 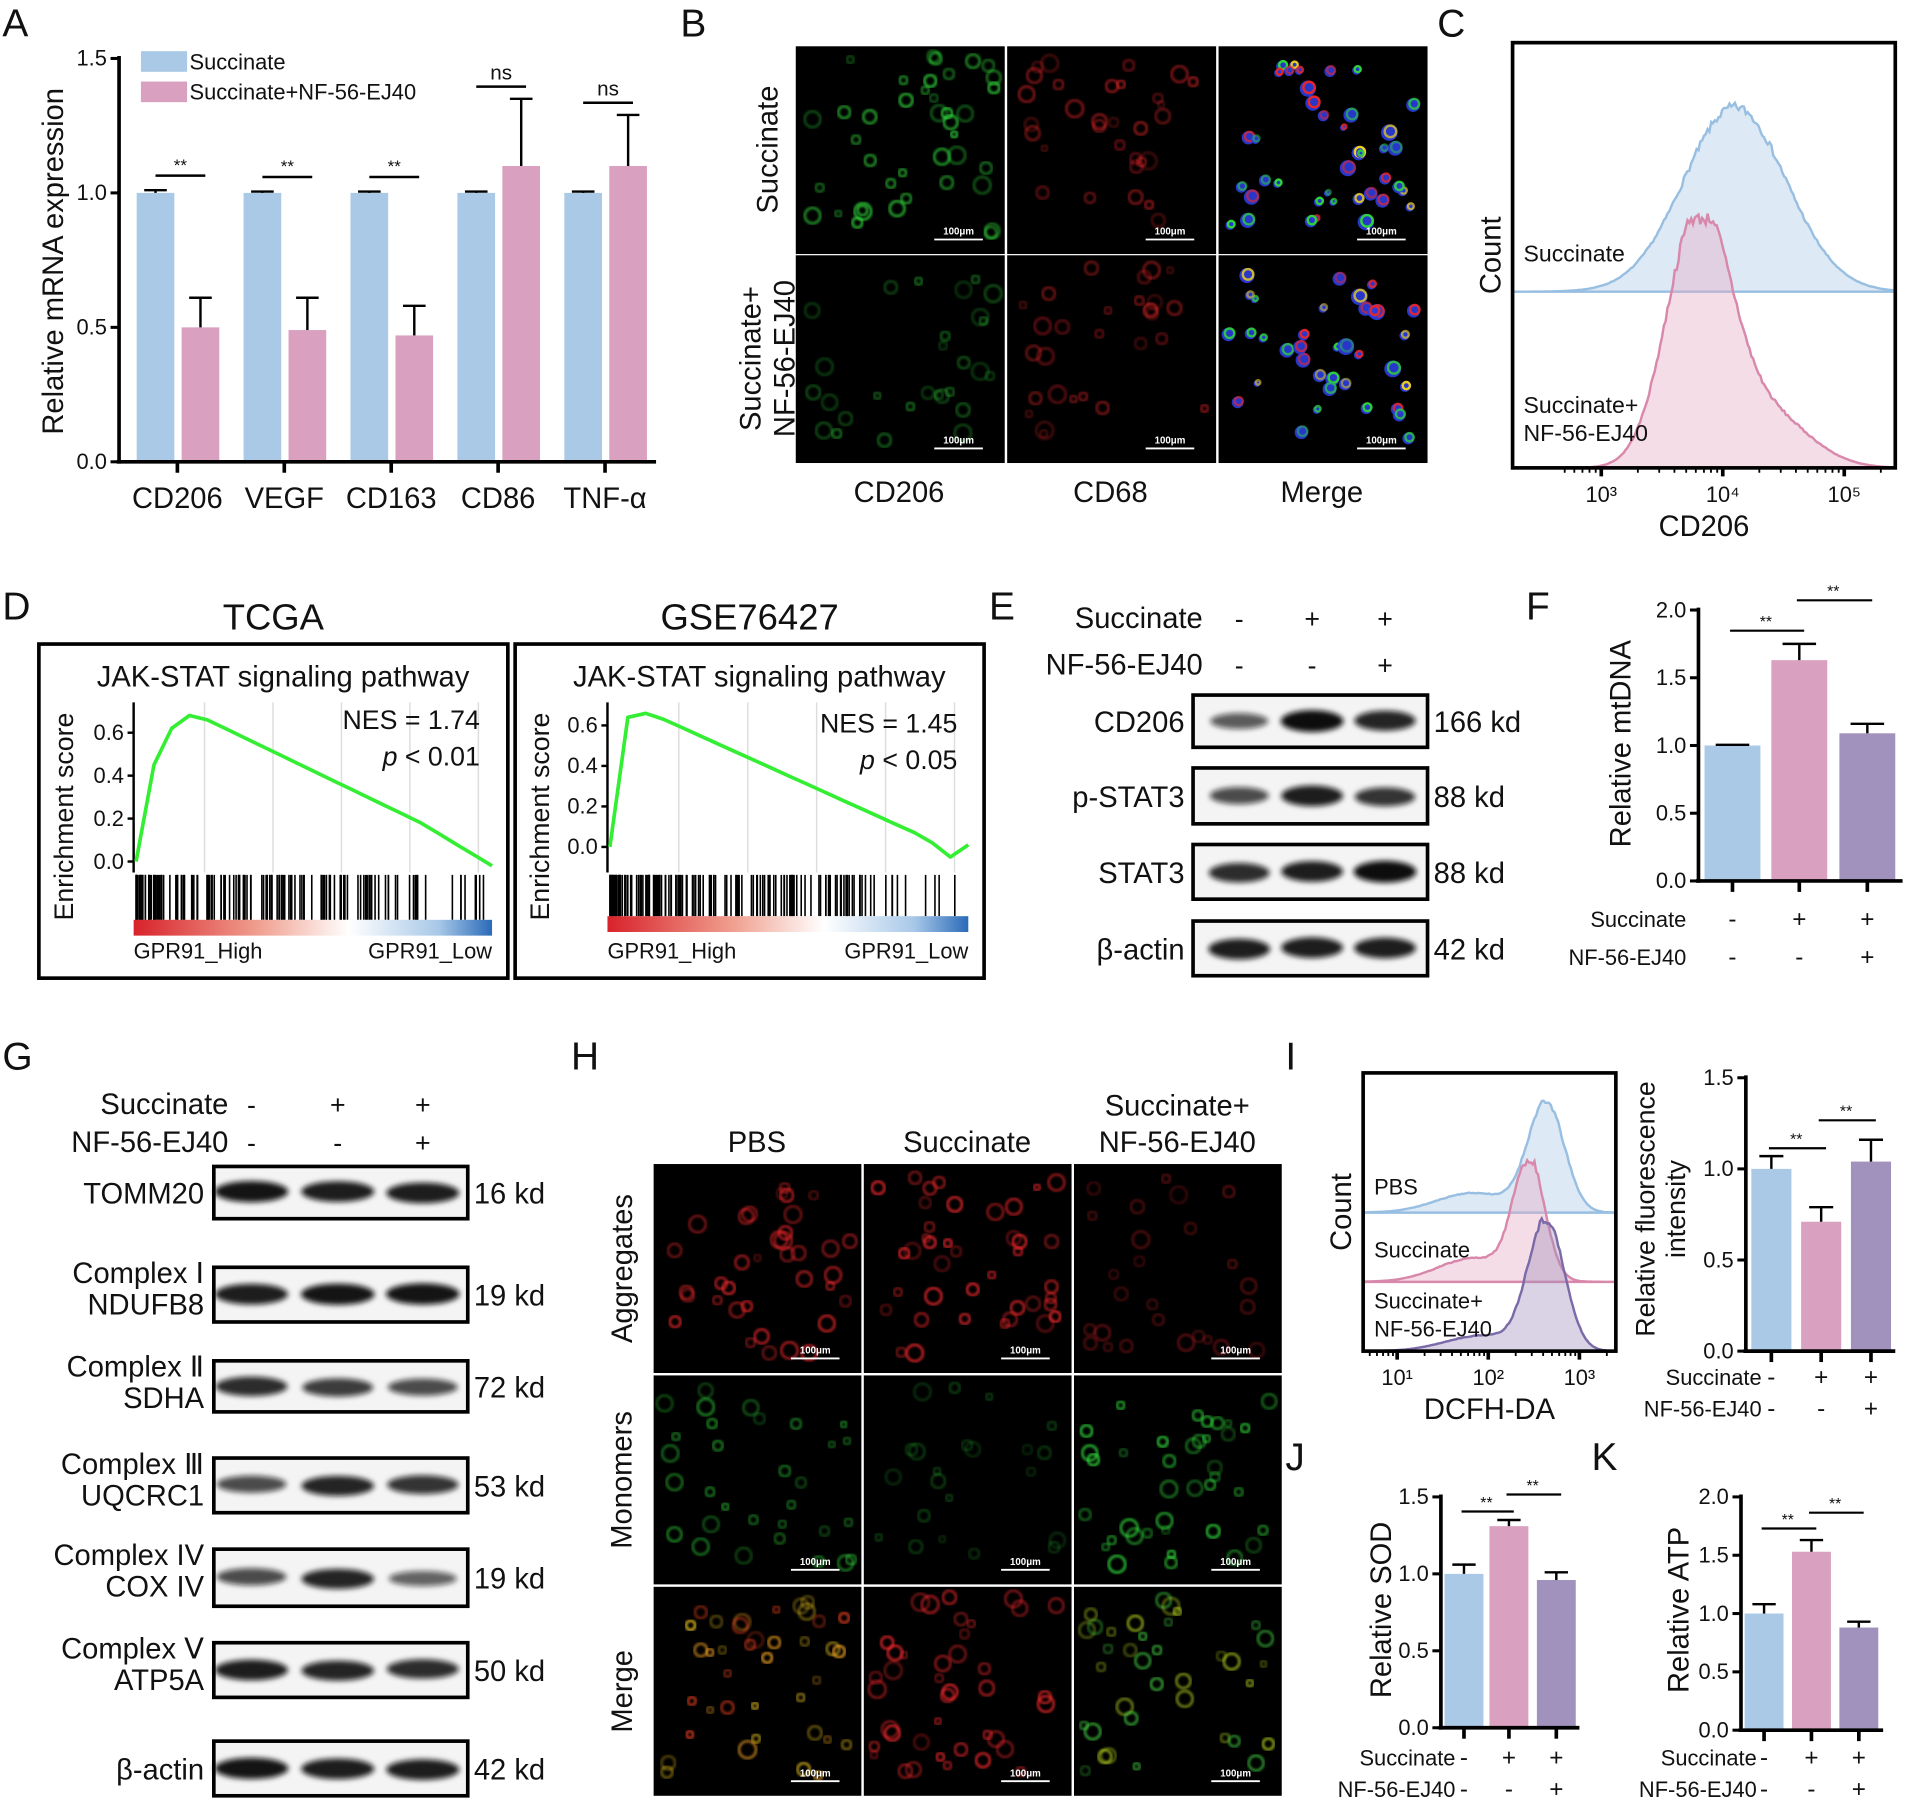 I want to click on y-tick-label: 1.0, so click(x=1413, y=1573).